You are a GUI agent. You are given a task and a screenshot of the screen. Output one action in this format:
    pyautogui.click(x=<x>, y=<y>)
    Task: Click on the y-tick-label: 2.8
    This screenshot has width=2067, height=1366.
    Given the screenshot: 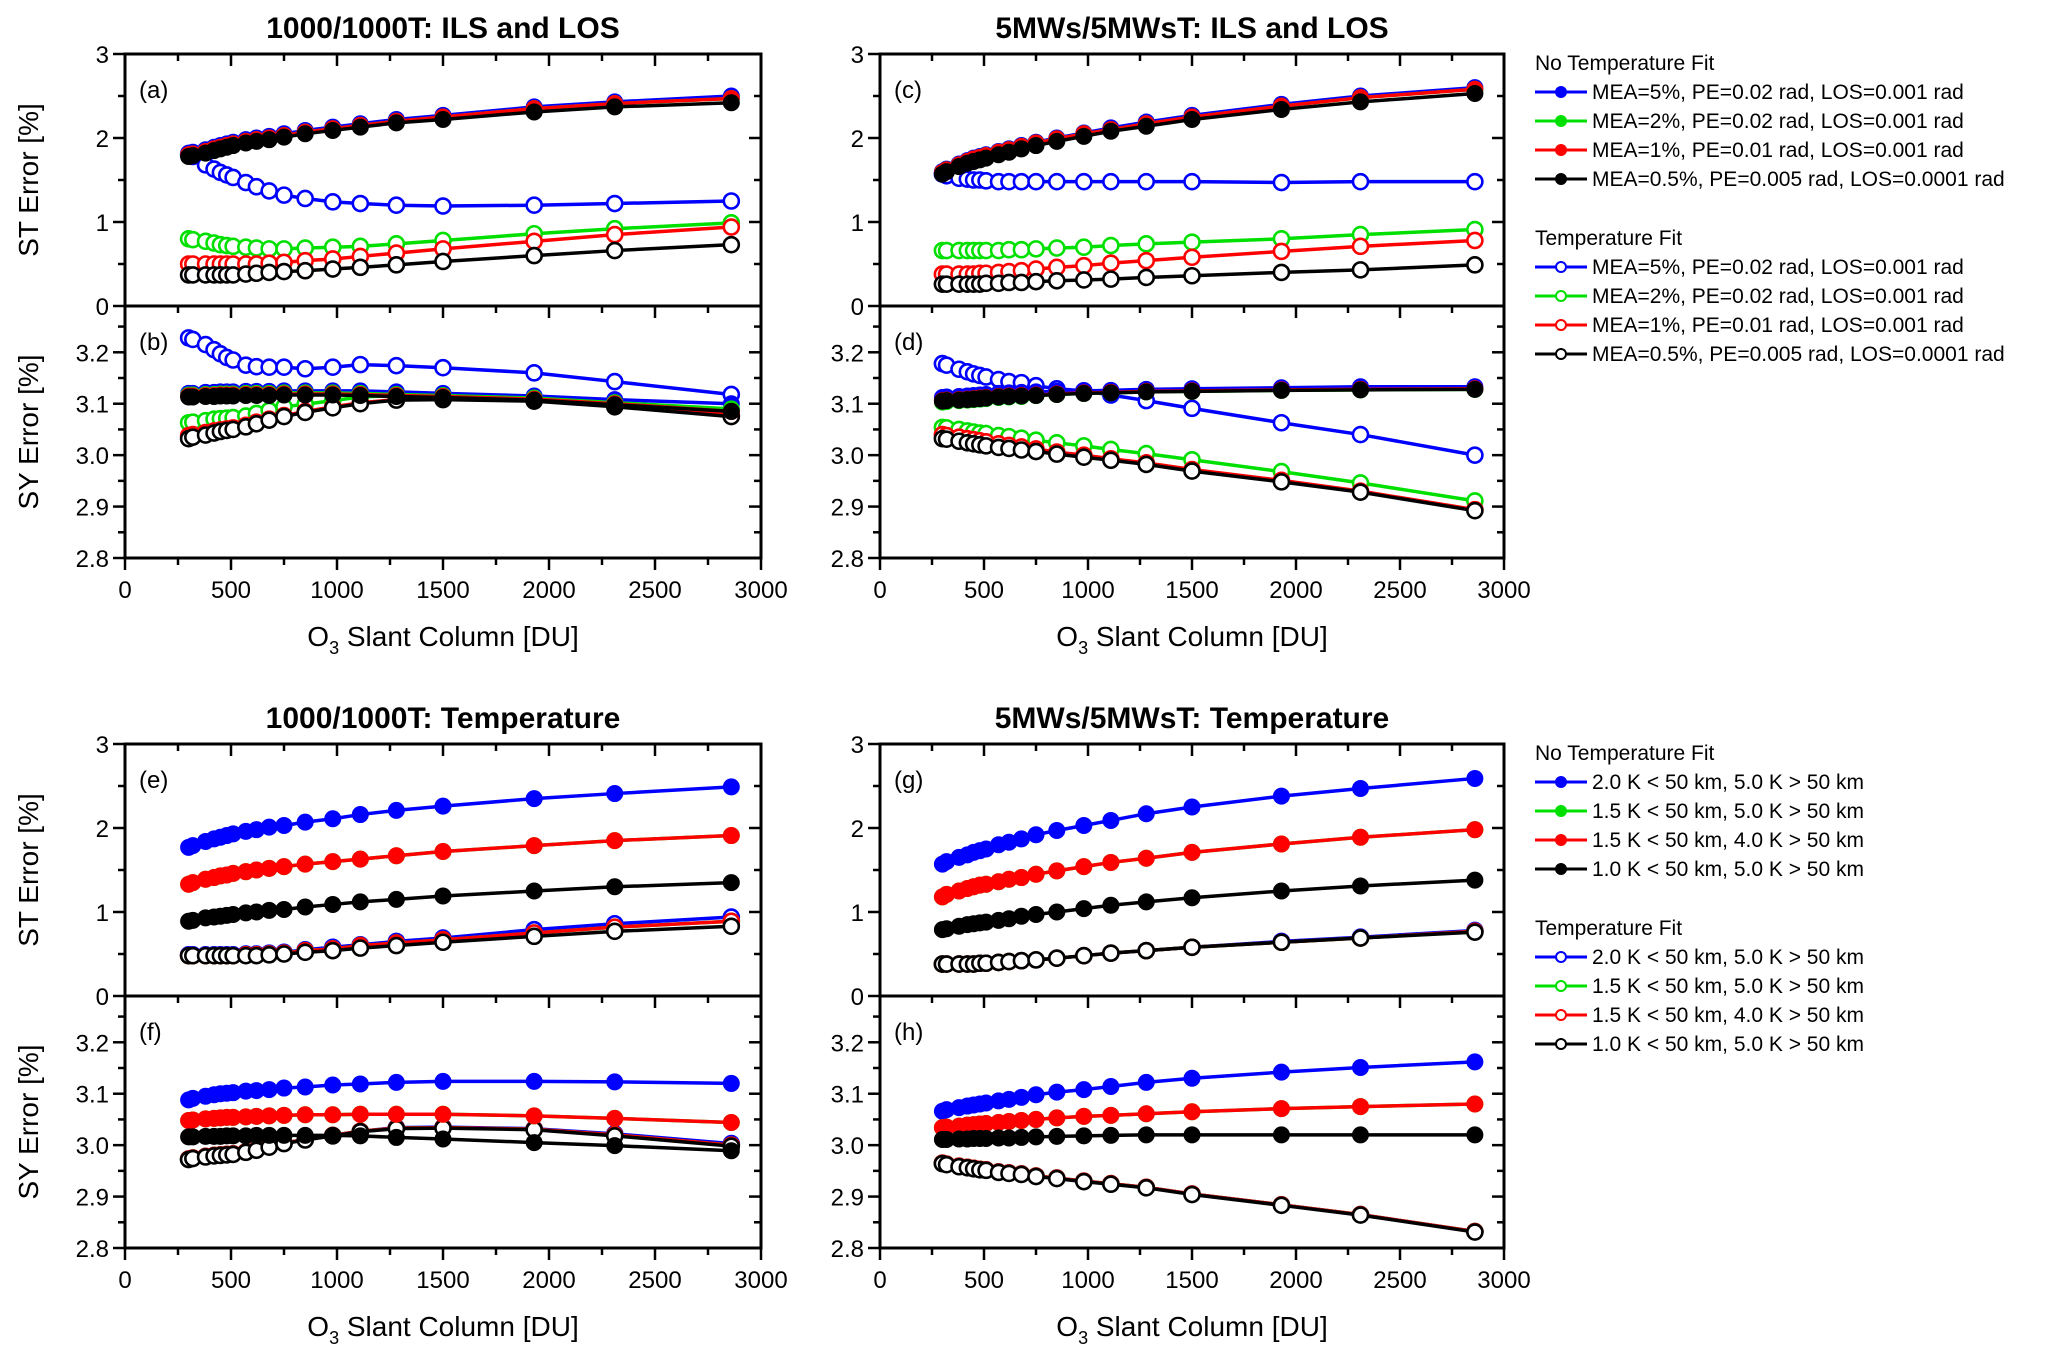 What is the action you would take?
    pyautogui.click(x=847, y=1249)
    